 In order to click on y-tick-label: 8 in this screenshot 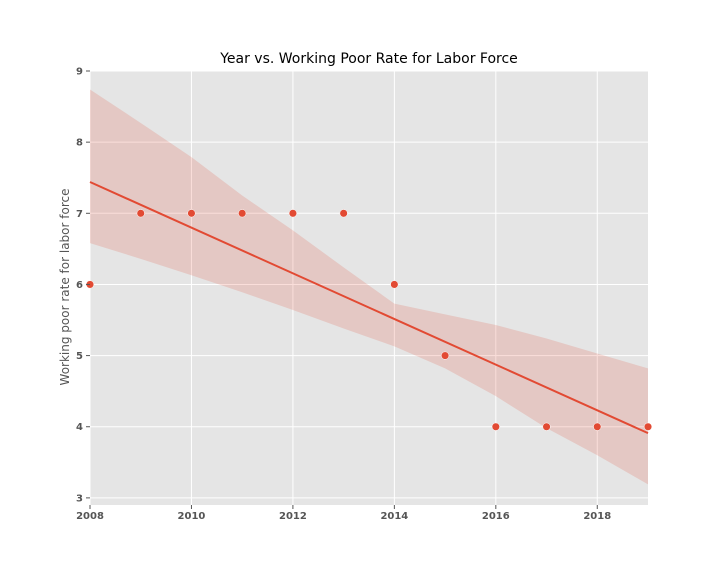, I will do `click(79, 143)`.